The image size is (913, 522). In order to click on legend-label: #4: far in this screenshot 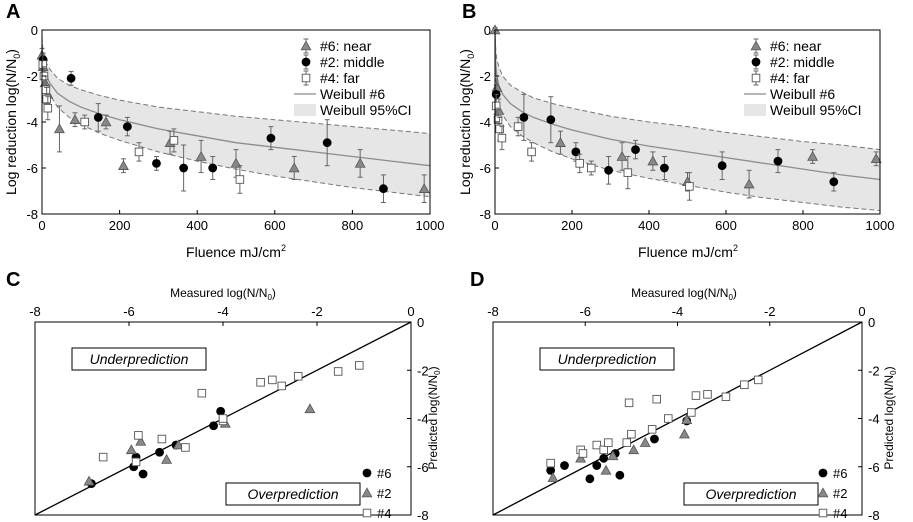, I will do `click(790, 78)`.